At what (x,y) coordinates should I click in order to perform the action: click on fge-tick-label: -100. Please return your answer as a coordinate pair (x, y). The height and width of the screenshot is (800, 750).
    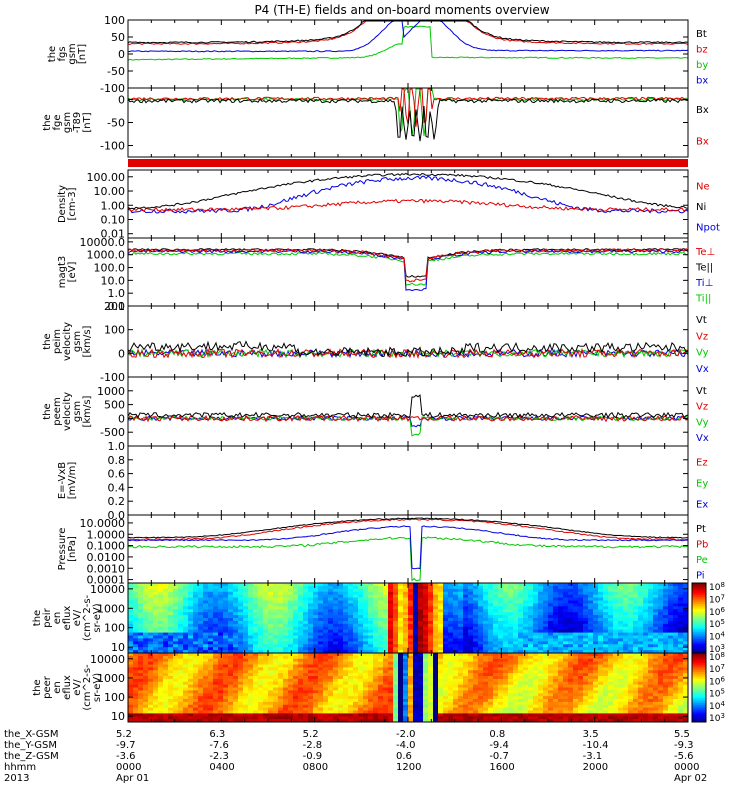
    Looking at the image, I should click on (112, 146).